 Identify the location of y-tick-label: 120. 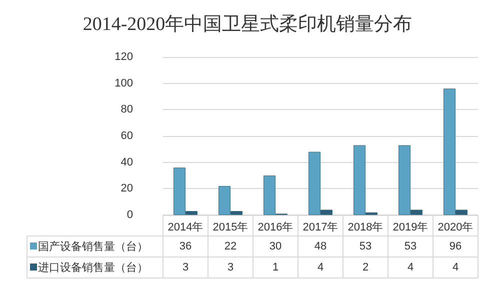
(123, 57).